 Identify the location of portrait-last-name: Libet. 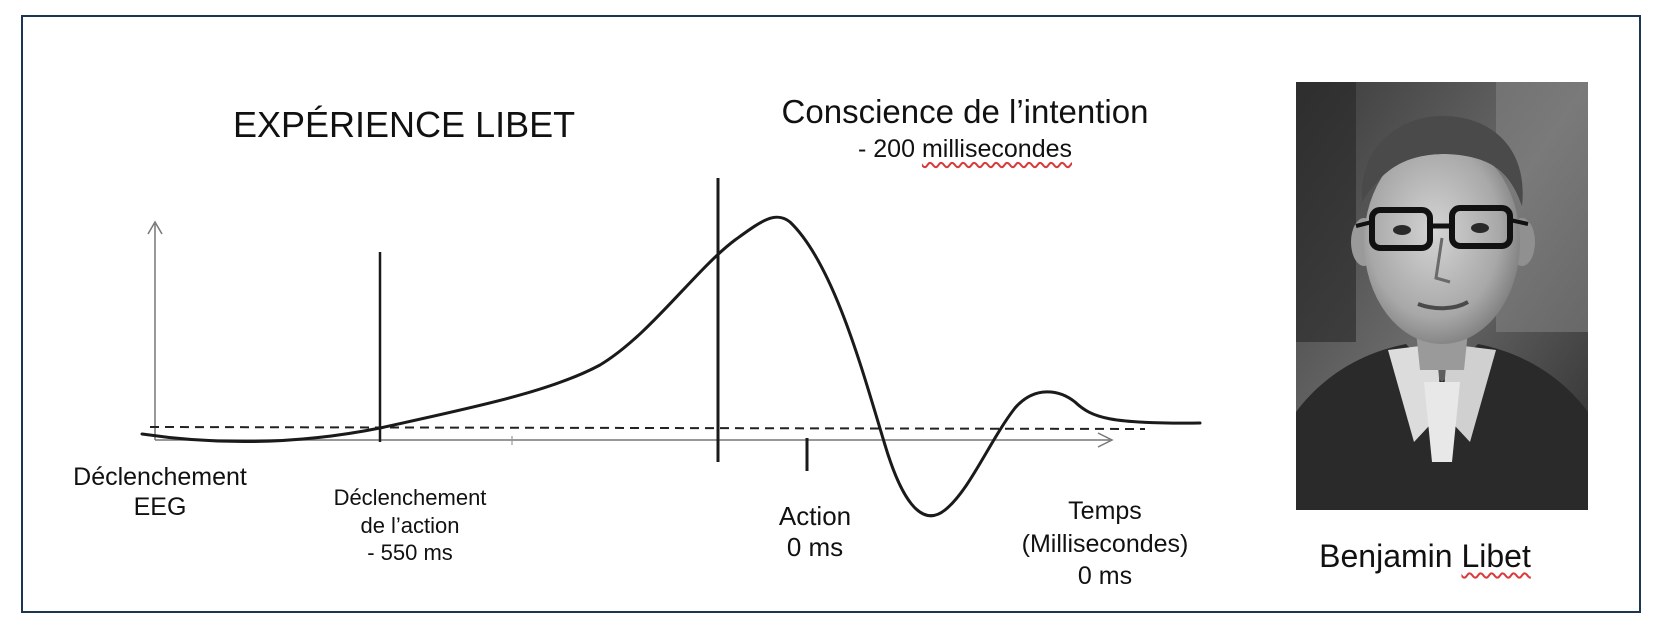
(1496, 556).